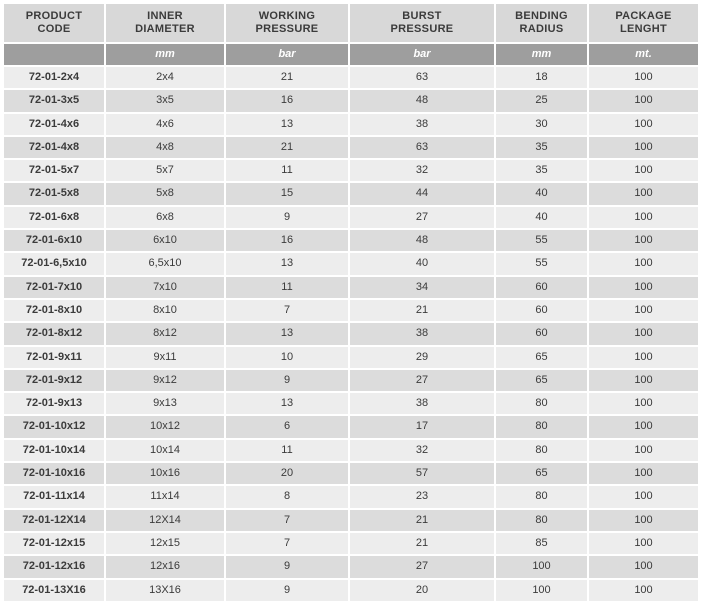  What do you see at coordinates (541, 54) in the screenshot?
I see `unit-cell-bending-radius: mm` at bounding box center [541, 54].